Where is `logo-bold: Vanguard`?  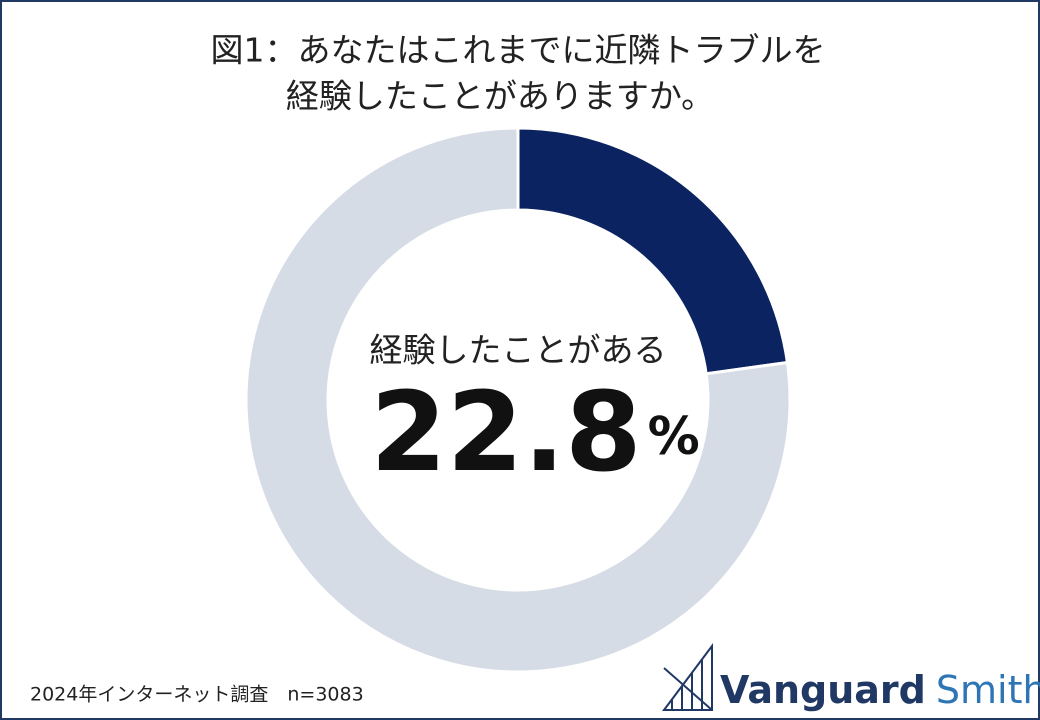 logo-bold: Vanguard is located at coordinates (823, 690).